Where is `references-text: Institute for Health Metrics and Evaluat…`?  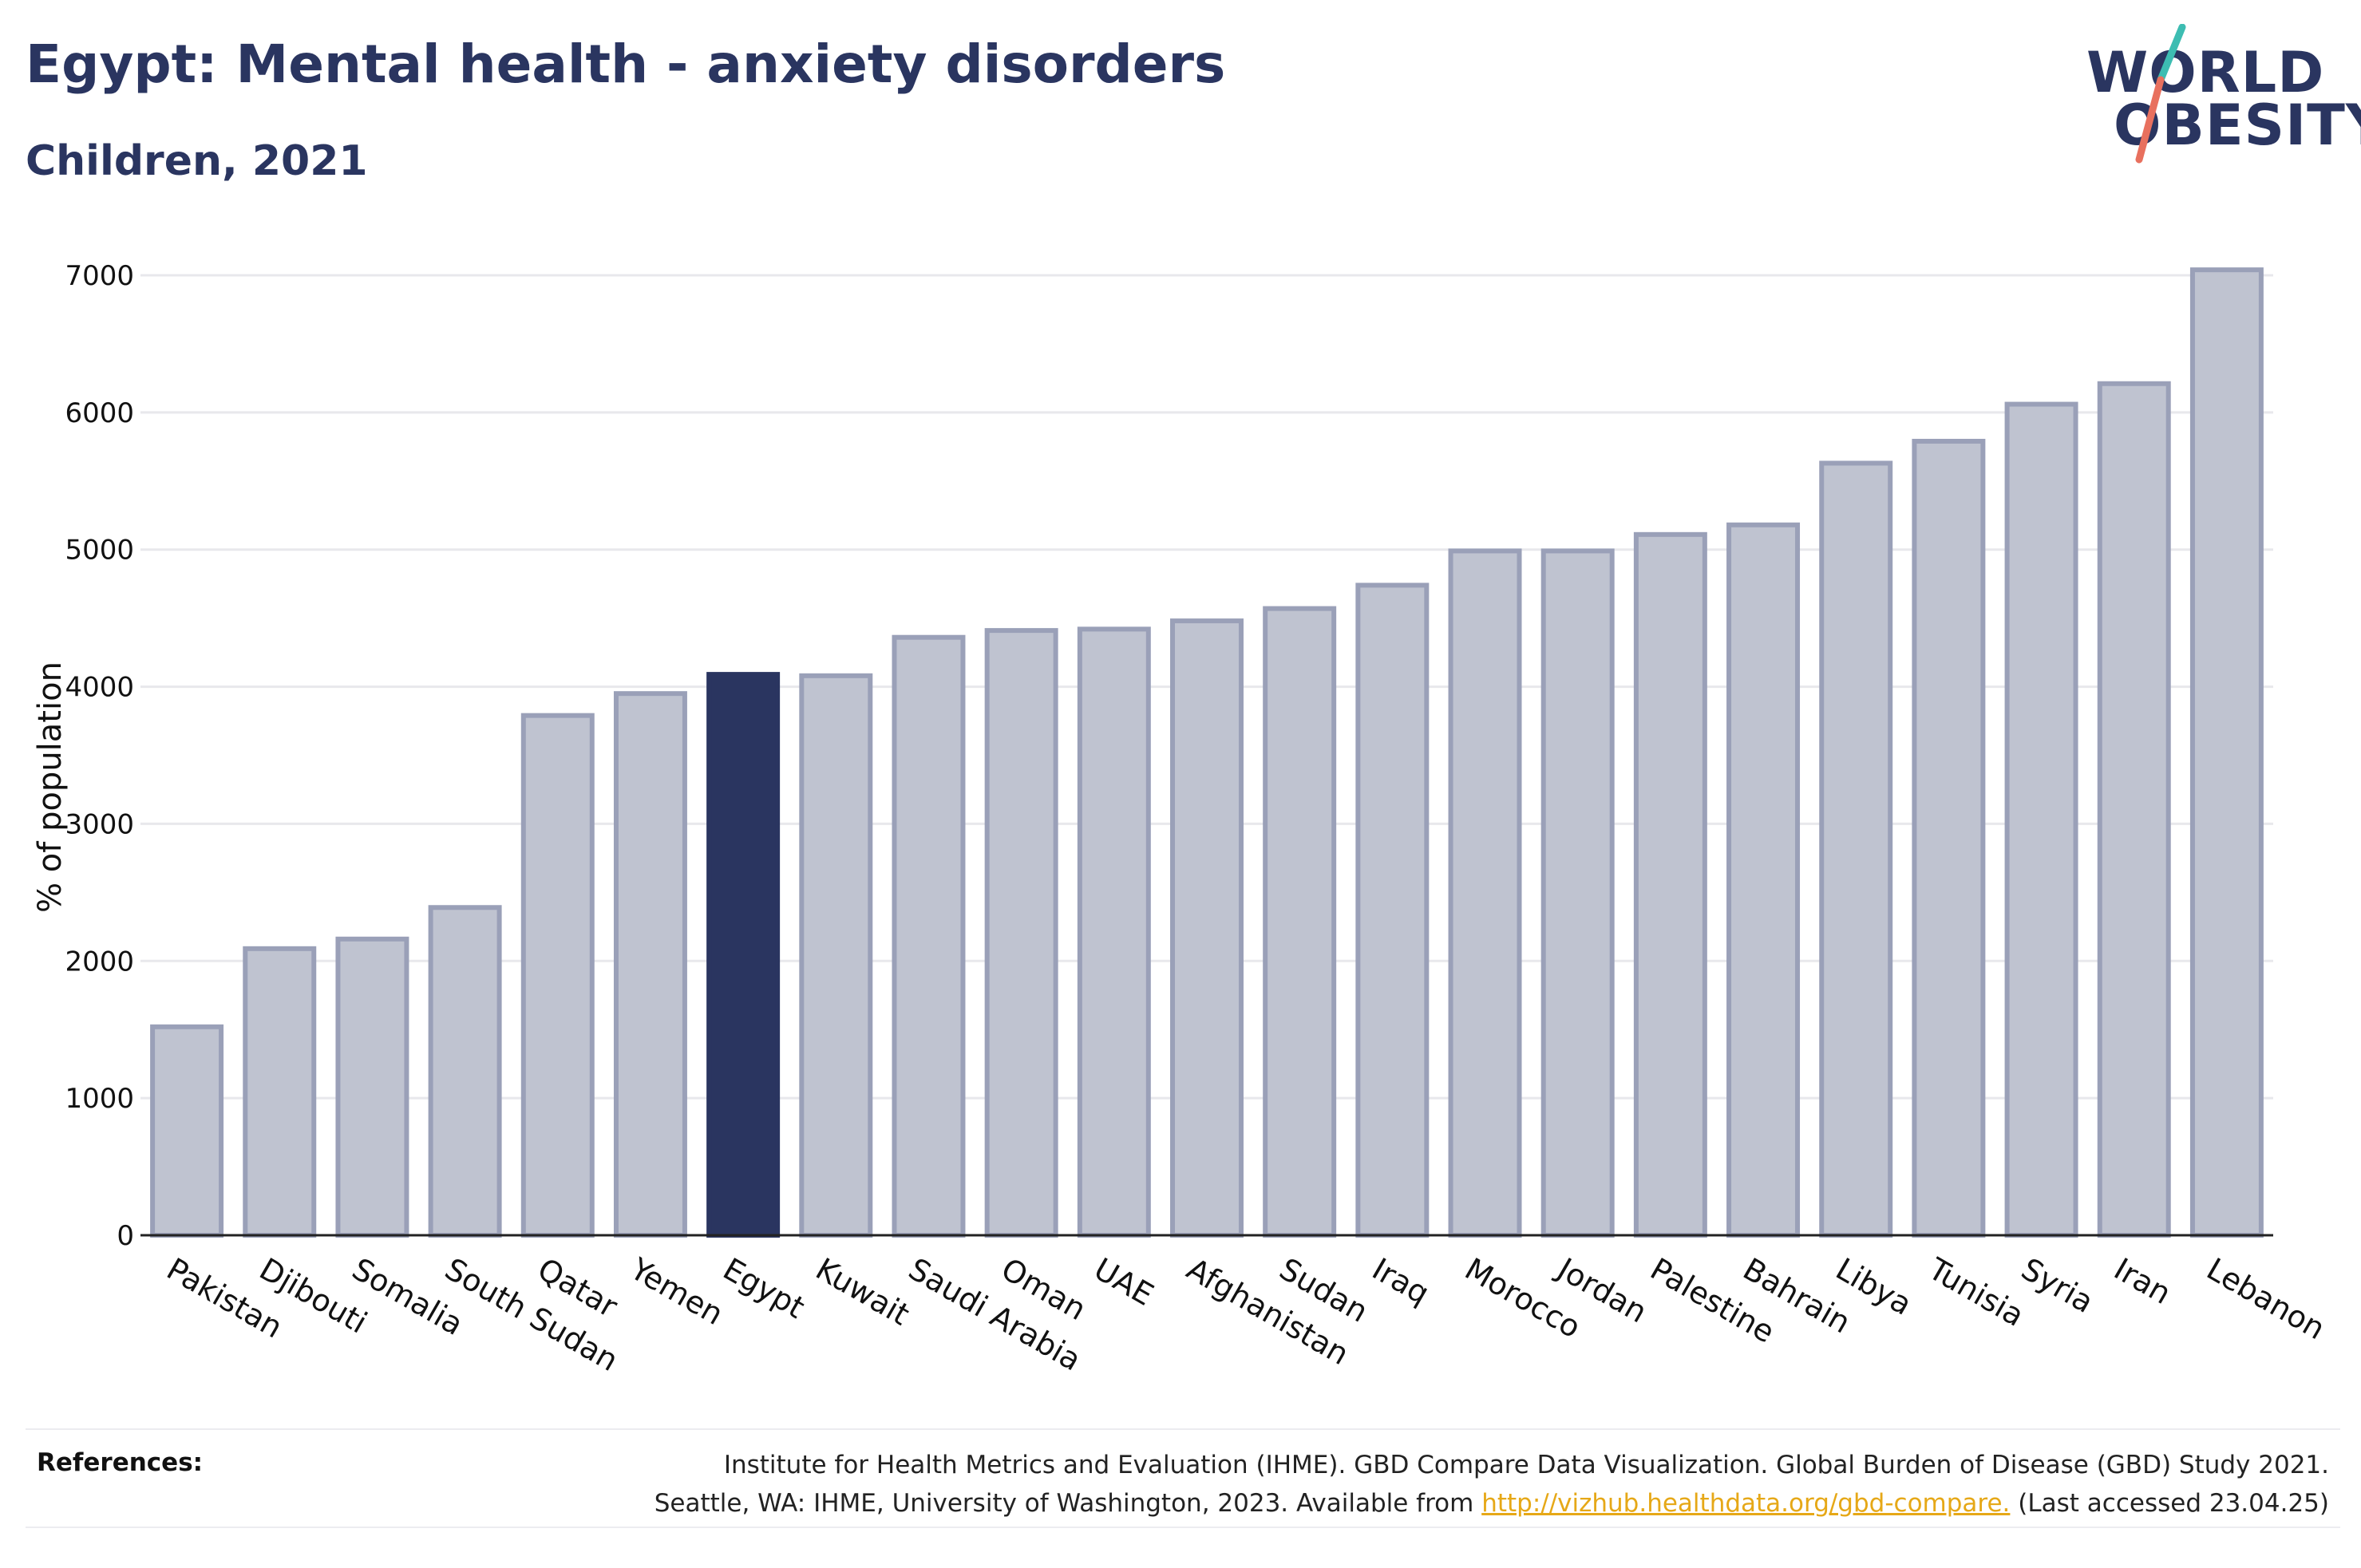 references-text: Institute for Health Metrics and Evaluat… is located at coordinates (1492, 1484).